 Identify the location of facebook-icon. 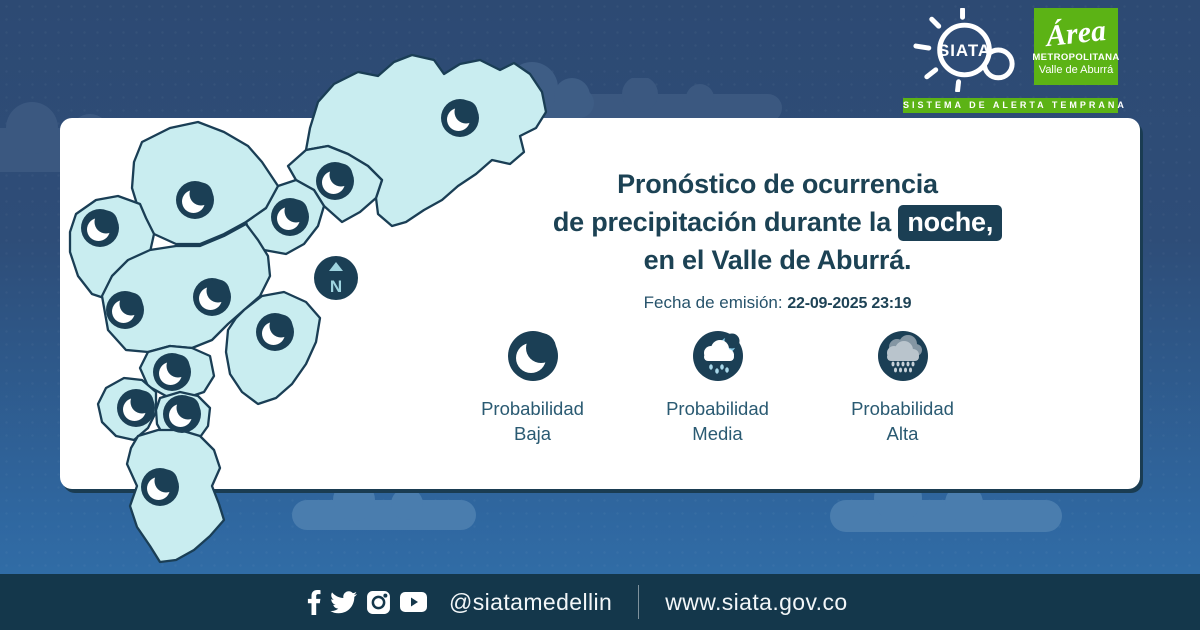
(314, 602).